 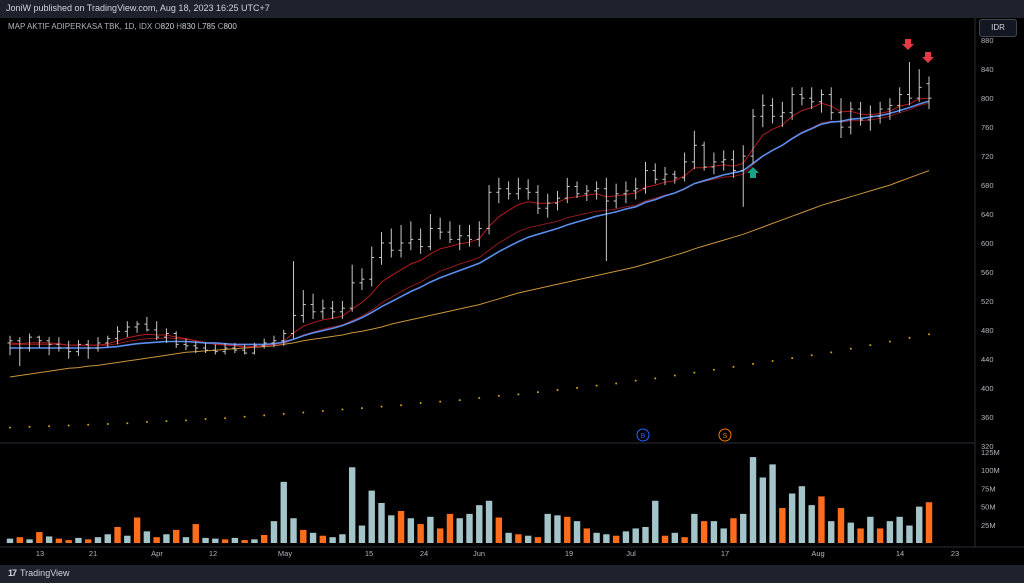 What do you see at coordinates (179, 26) in the screenshot?
I see `high-label: H` at bounding box center [179, 26].